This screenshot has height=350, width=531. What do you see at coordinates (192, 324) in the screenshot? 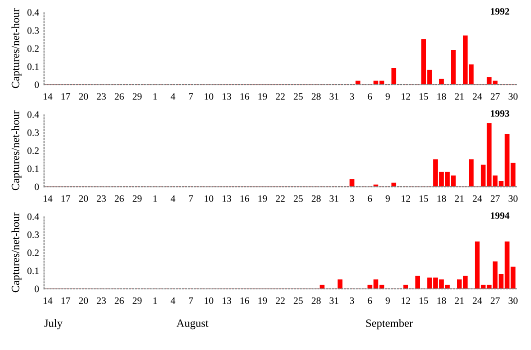
I see `text: August` at bounding box center [192, 324].